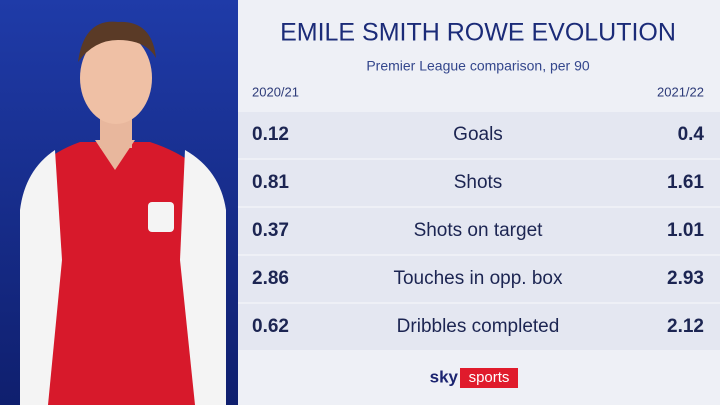 Image resolution: width=720 pixels, height=410 pixels. What do you see at coordinates (478, 326) in the screenshot?
I see `stat-label: Dribbles completed` at bounding box center [478, 326].